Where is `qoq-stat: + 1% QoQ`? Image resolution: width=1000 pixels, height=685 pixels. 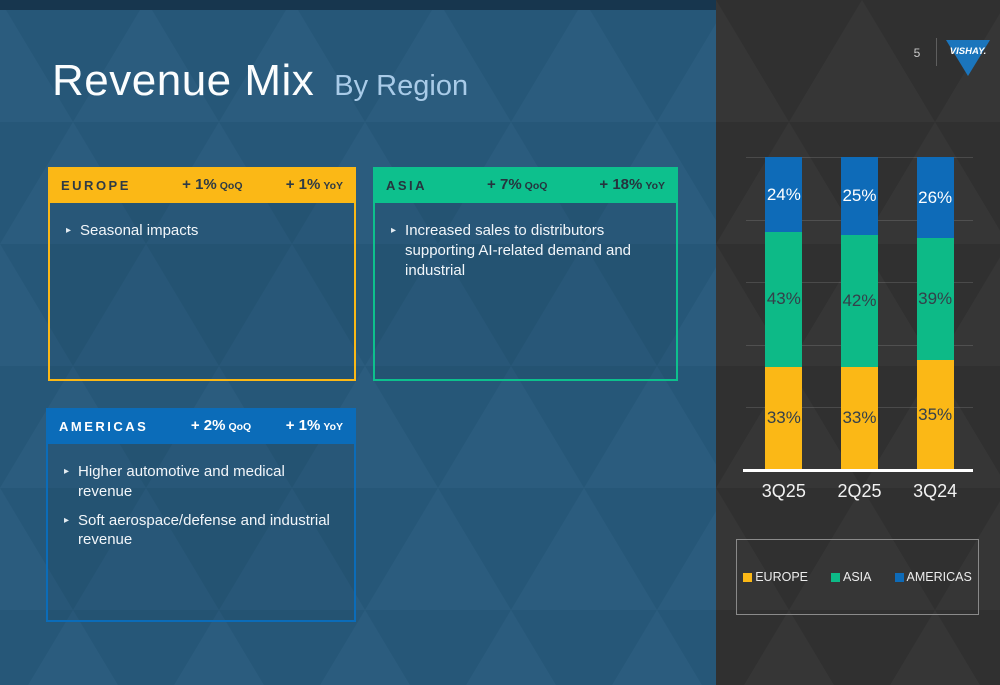
qoq-stat: + 1% QoQ is located at coordinates (208, 185).